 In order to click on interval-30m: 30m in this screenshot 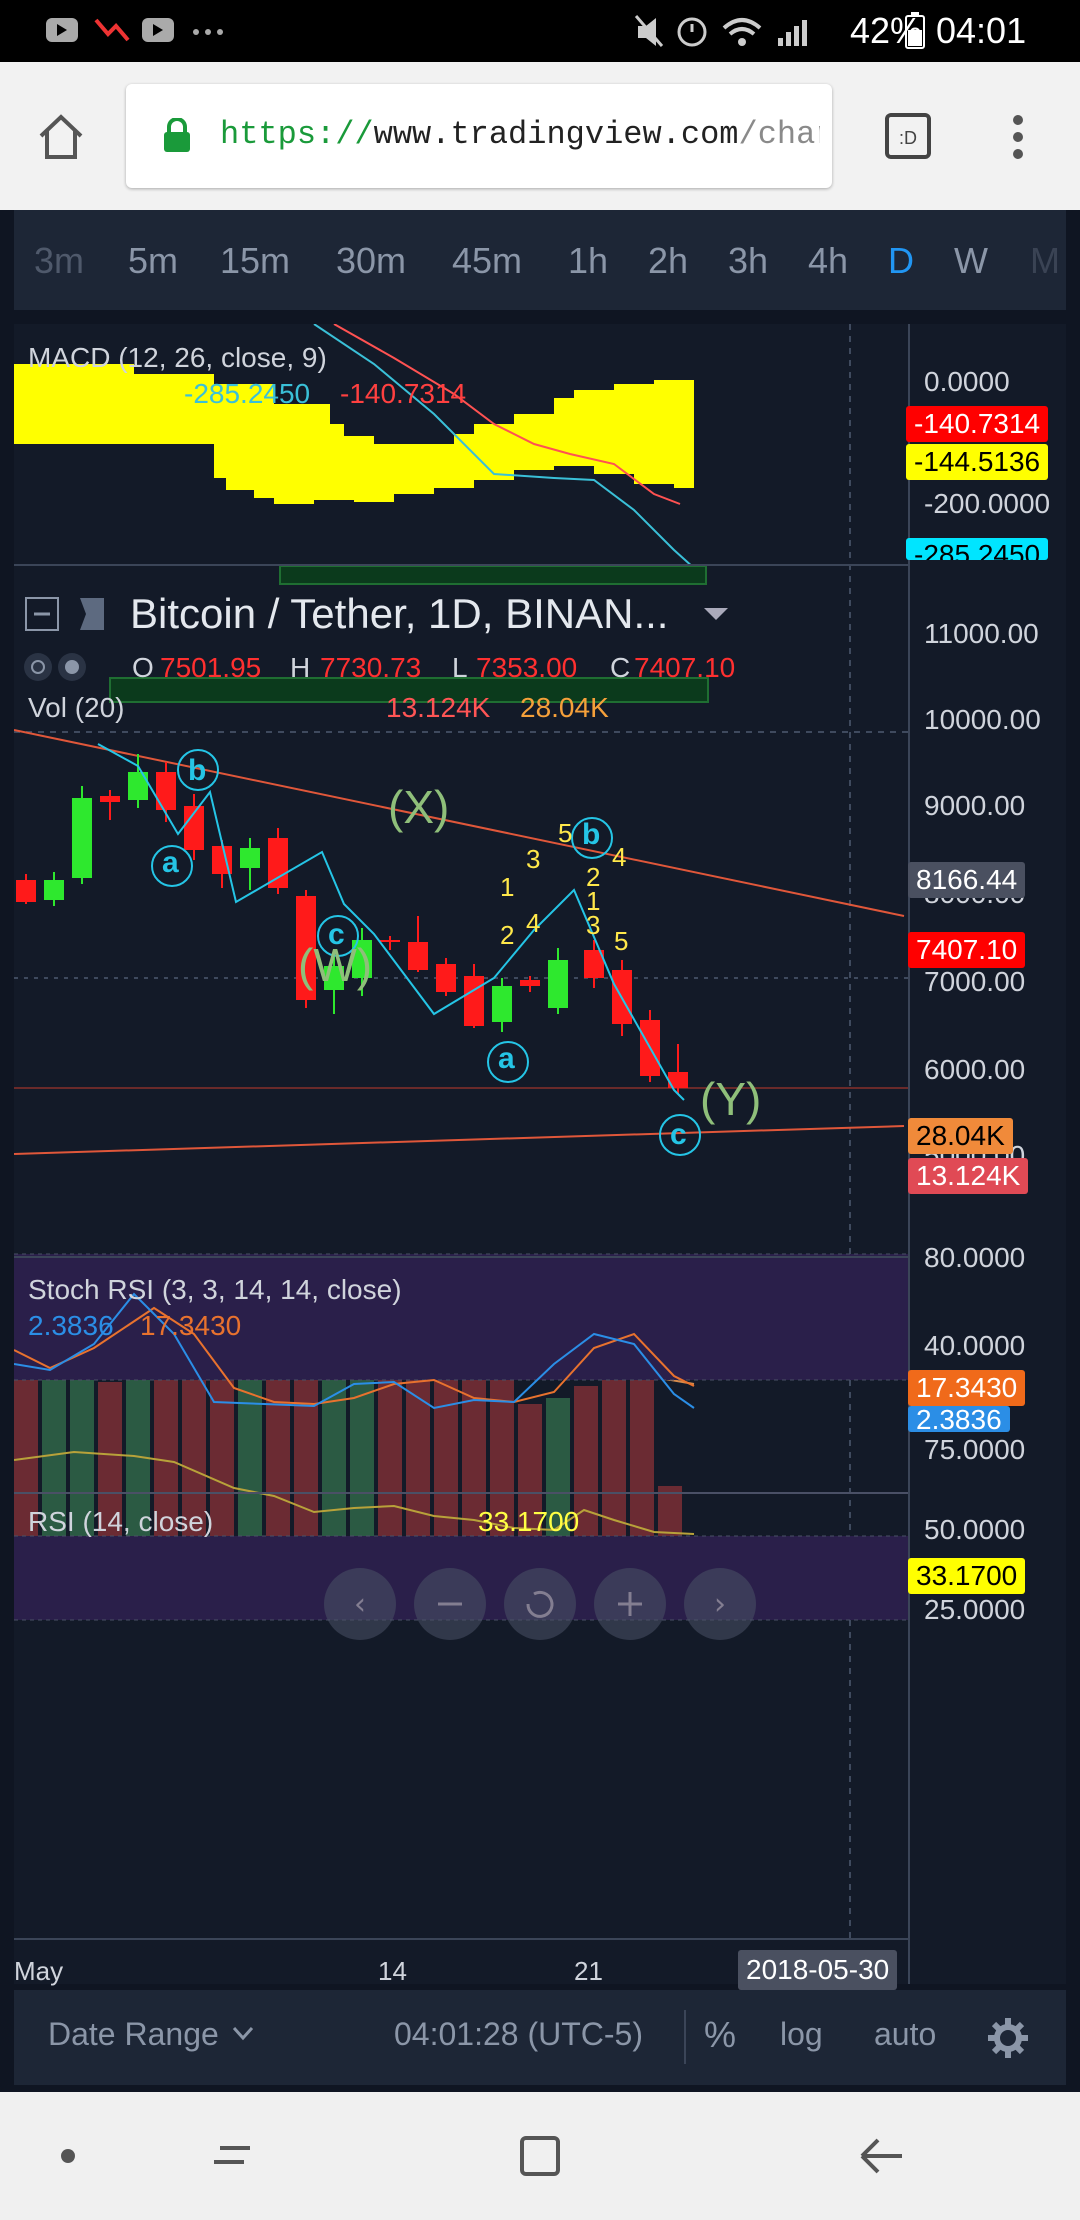, I will do `click(371, 260)`.